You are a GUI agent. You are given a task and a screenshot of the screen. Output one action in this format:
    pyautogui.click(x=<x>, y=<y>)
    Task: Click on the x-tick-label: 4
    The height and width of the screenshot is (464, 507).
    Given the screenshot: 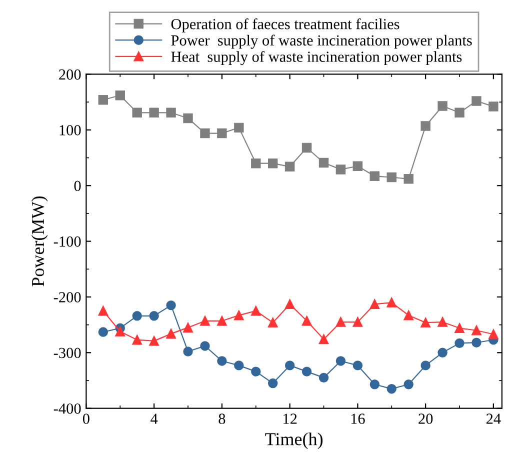 What is the action you would take?
    pyautogui.click(x=154, y=419)
    